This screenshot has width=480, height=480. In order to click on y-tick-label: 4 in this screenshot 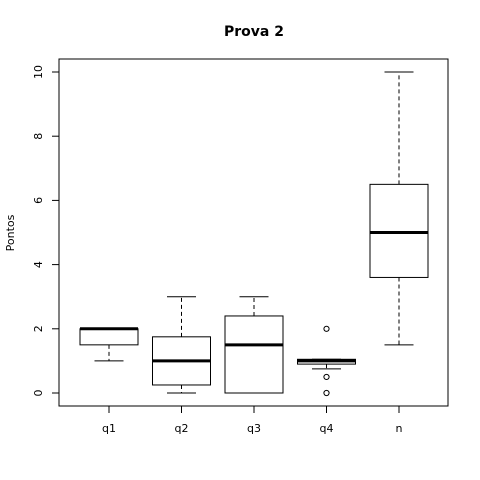, I will do `click(38, 264)`.